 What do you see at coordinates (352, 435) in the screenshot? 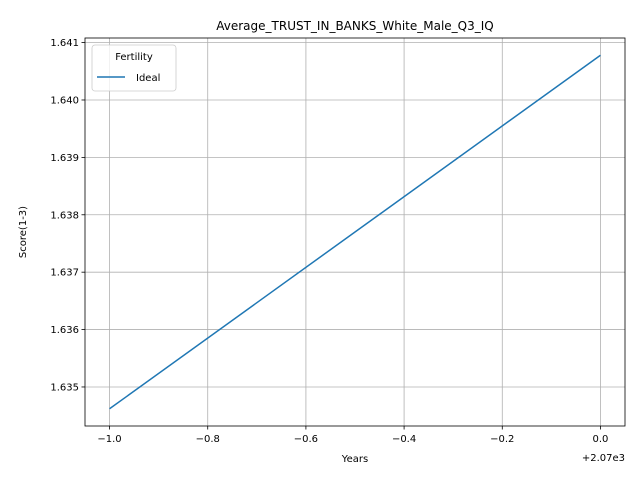
I see `x-axis-ticks: −1.0 −0.8 −0.6 −0.4 −0.2 0.0` at bounding box center [352, 435].